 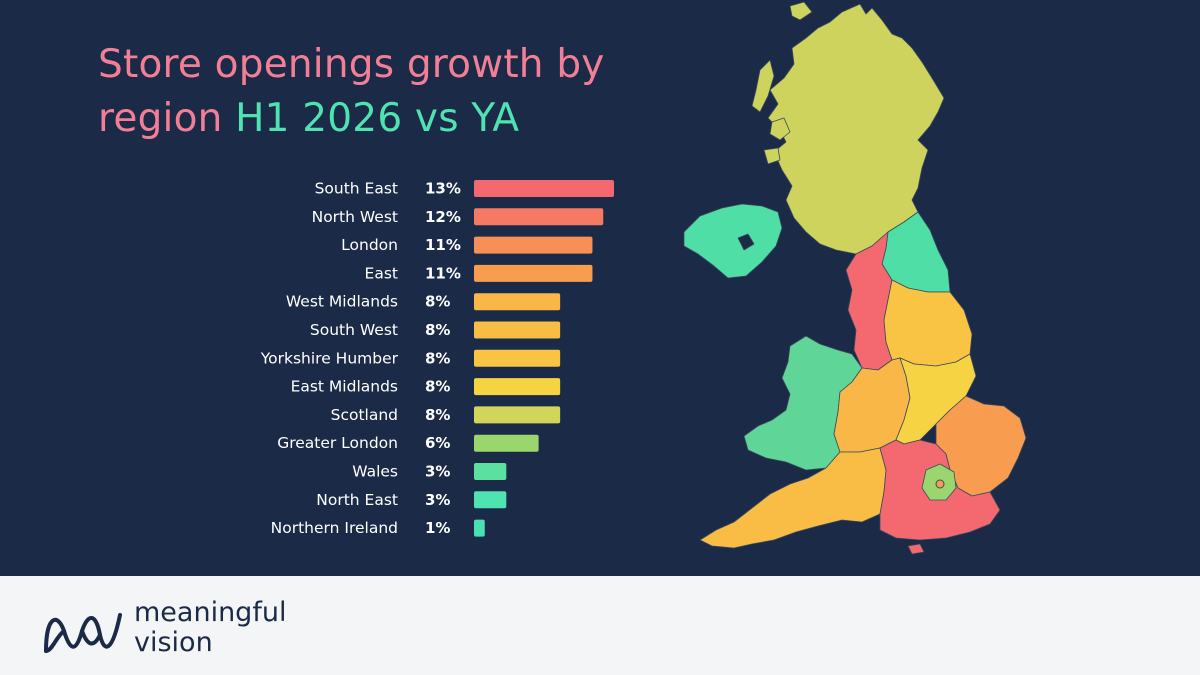 I want to click on map-lough-neagh, so click(x=746, y=242).